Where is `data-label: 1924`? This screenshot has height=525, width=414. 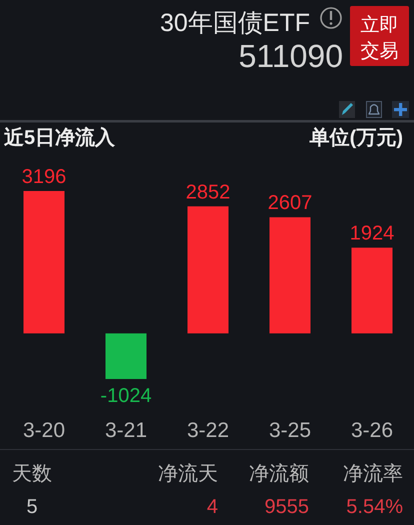
data-label: 1924 is located at coordinates (372, 233).